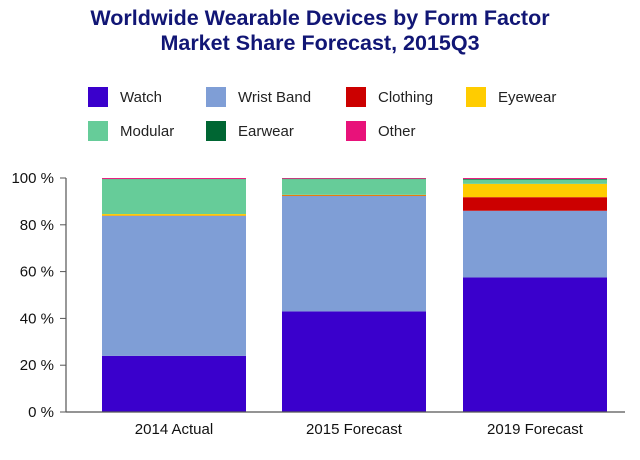 The image size is (640, 460). I want to click on legend-label-eyewear: Eyewear, so click(527, 97).